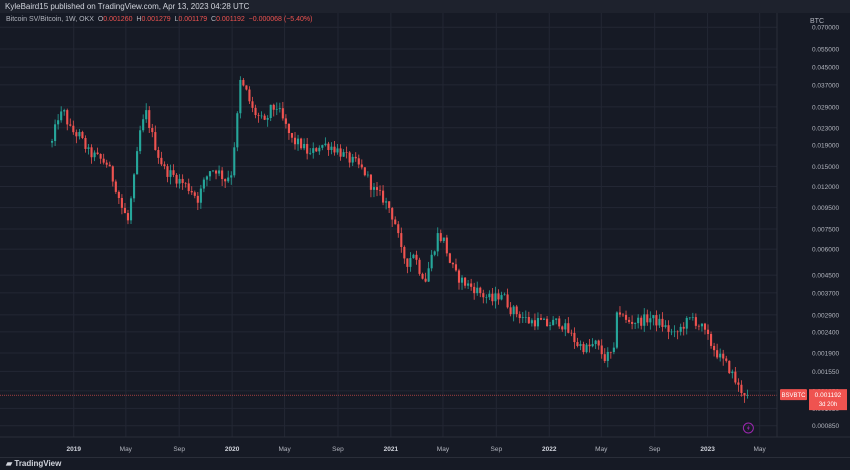 The image size is (850, 470). Describe the element at coordinates (825, 50) in the screenshot. I see `price-tick-label: 0.055000` at that location.